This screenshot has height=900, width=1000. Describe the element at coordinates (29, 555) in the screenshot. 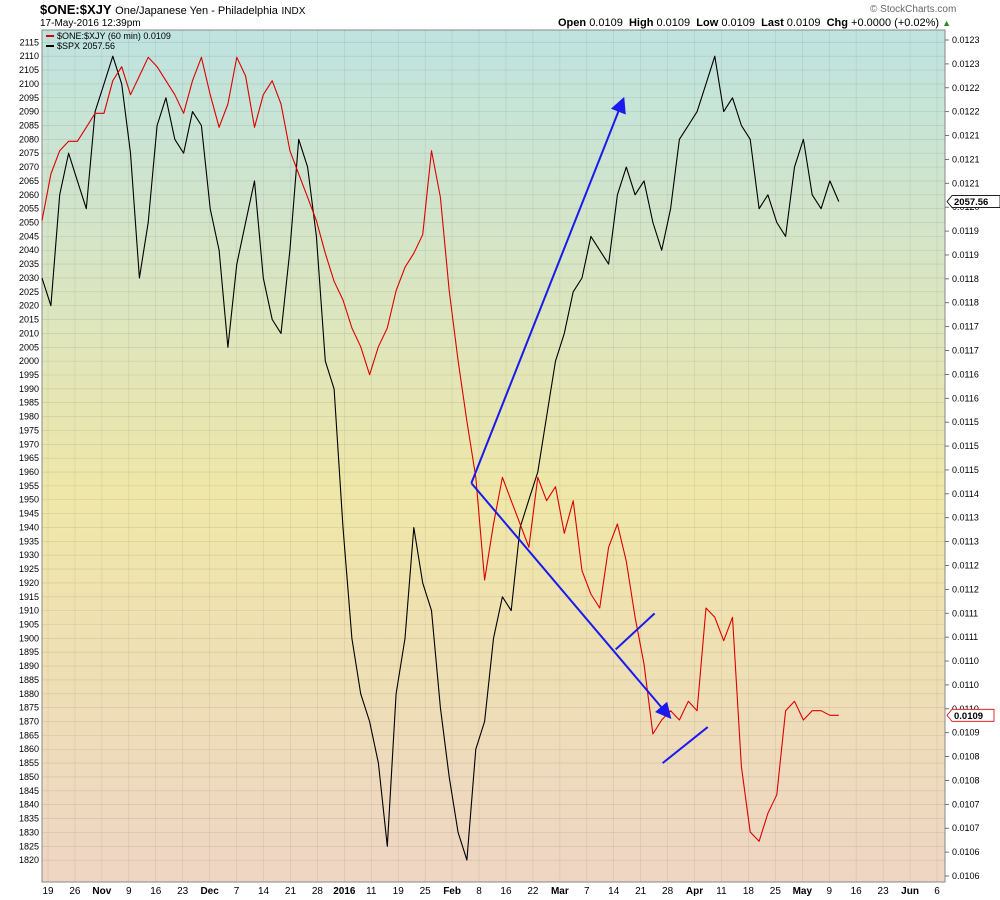

I see `left-tick-label: 1930` at that location.